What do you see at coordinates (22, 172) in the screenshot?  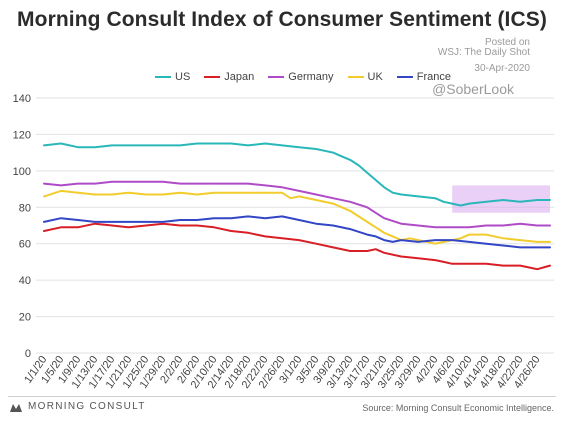 I see `y-tick-label: 100` at bounding box center [22, 172].